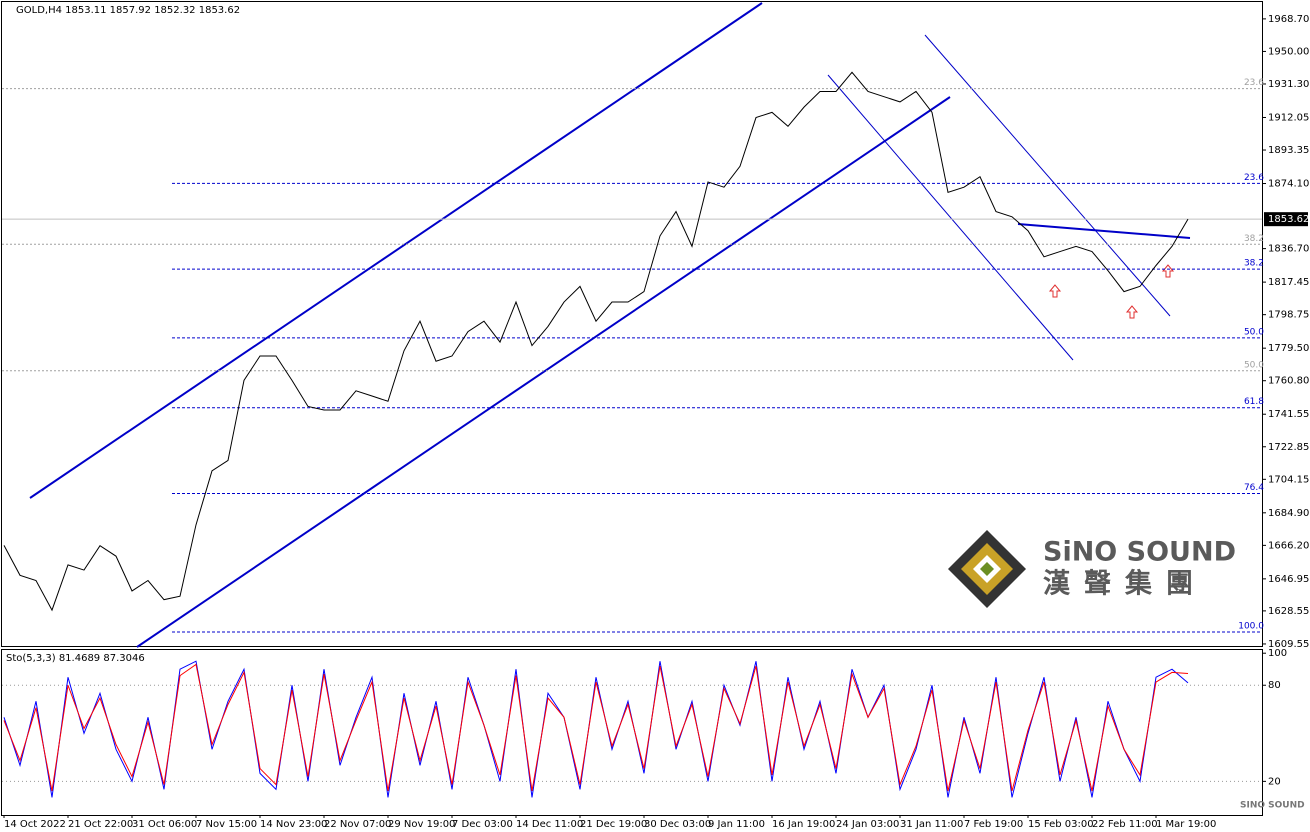  I want to click on y-tick-label: 1666.20, so click(1288, 545).